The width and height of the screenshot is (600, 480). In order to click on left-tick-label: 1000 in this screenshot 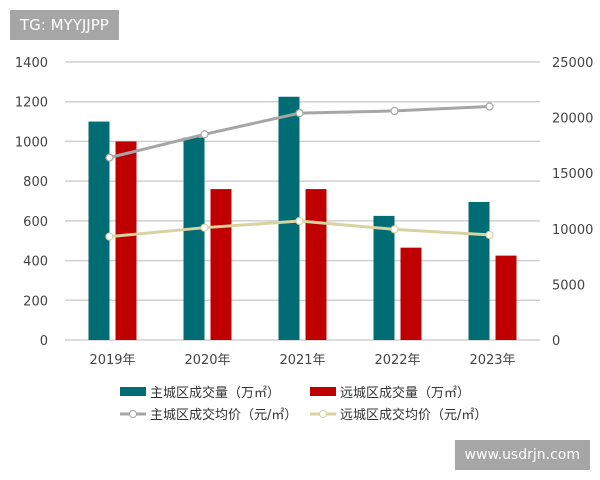, I will do `click(31, 142)`.